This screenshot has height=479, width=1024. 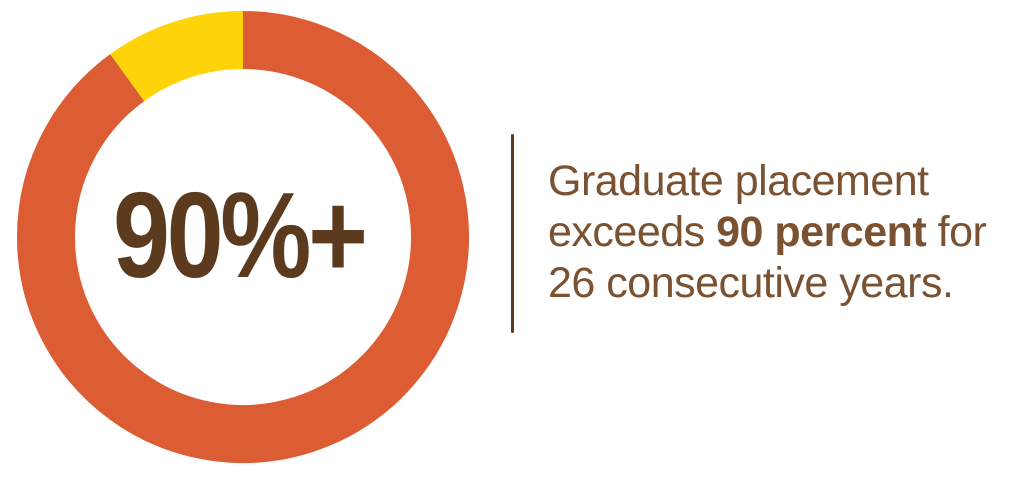 What do you see at coordinates (738, 181) in the screenshot?
I see `caption-line-1: Graduate placement` at bounding box center [738, 181].